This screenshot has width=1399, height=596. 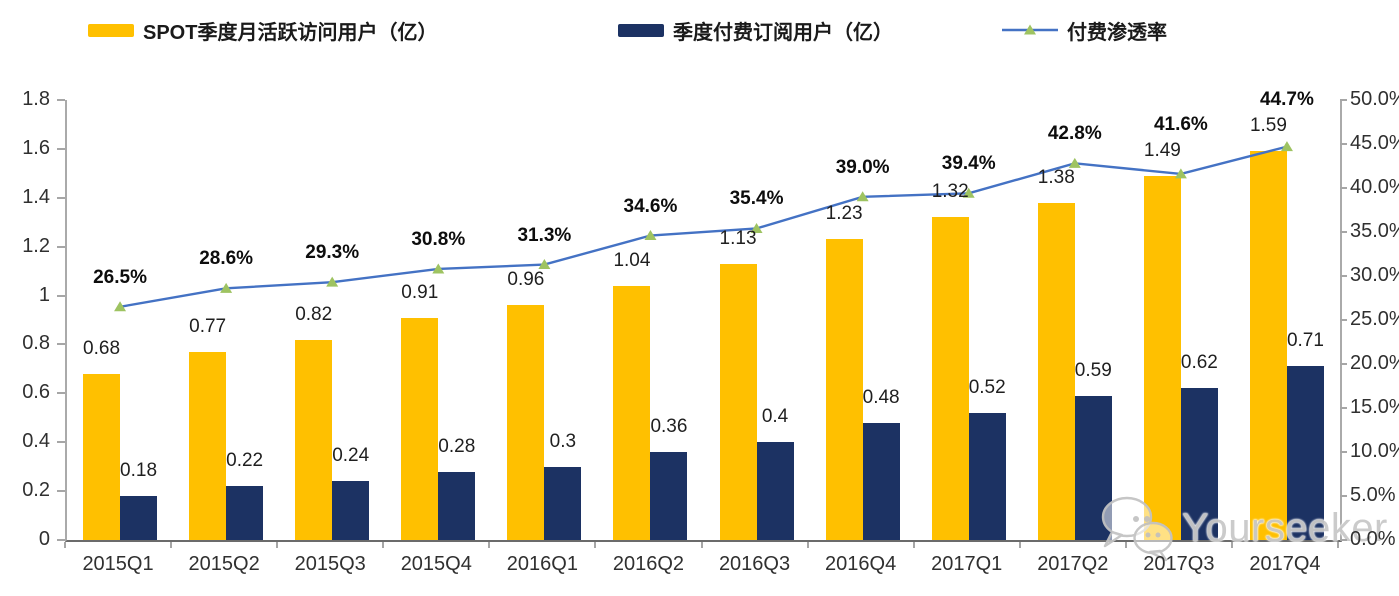 I want to click on y-axis-label-left: 0.4, so click(x=36, y=441).